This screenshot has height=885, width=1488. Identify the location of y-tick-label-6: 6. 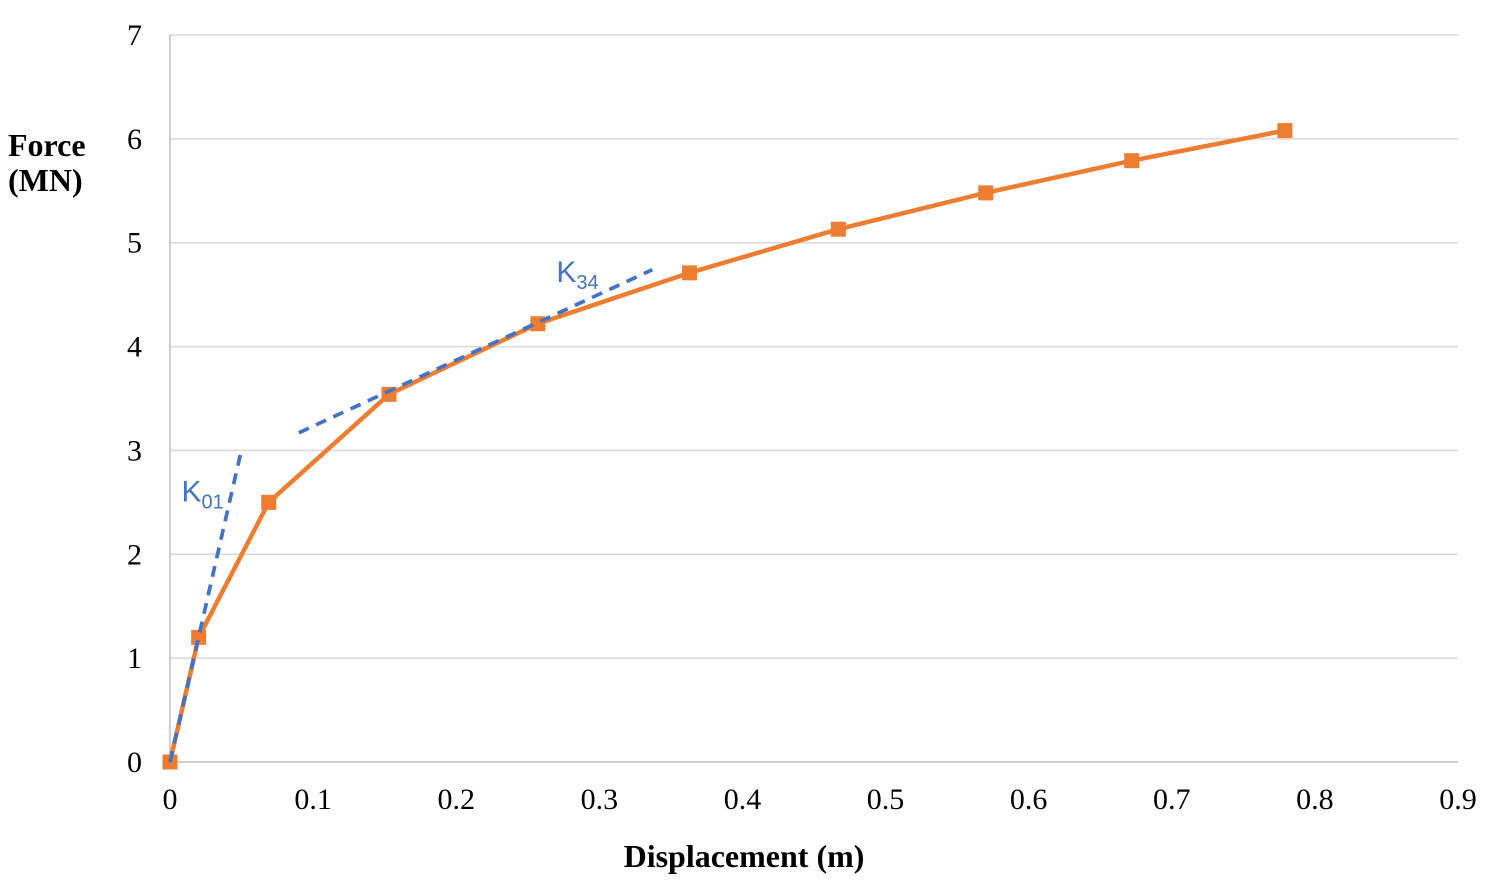
(134, 139).